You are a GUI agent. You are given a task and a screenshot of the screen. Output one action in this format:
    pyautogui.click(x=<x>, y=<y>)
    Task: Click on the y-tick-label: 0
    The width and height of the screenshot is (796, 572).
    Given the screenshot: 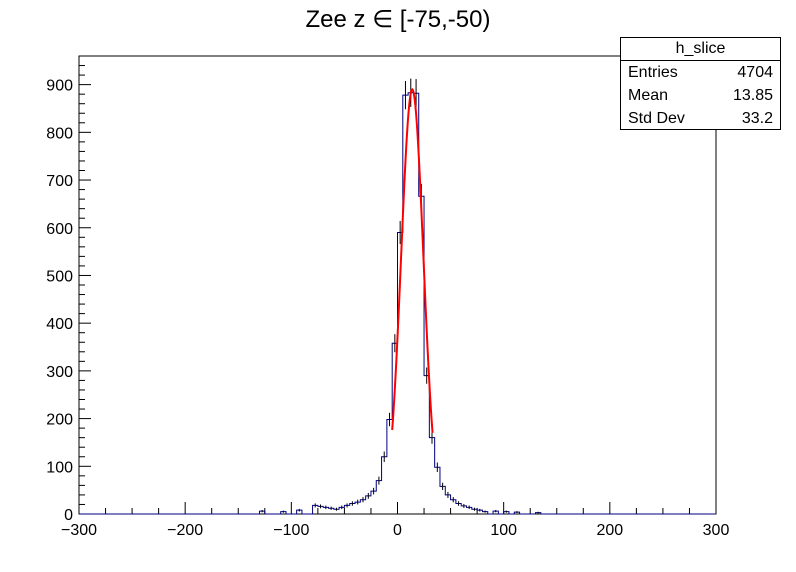 What is the action you would take?
    pyautogui.click(x=68, y=515)
    